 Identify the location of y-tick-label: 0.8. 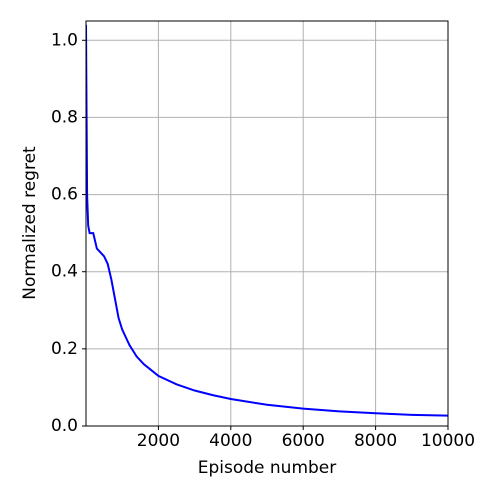
(64, 117).